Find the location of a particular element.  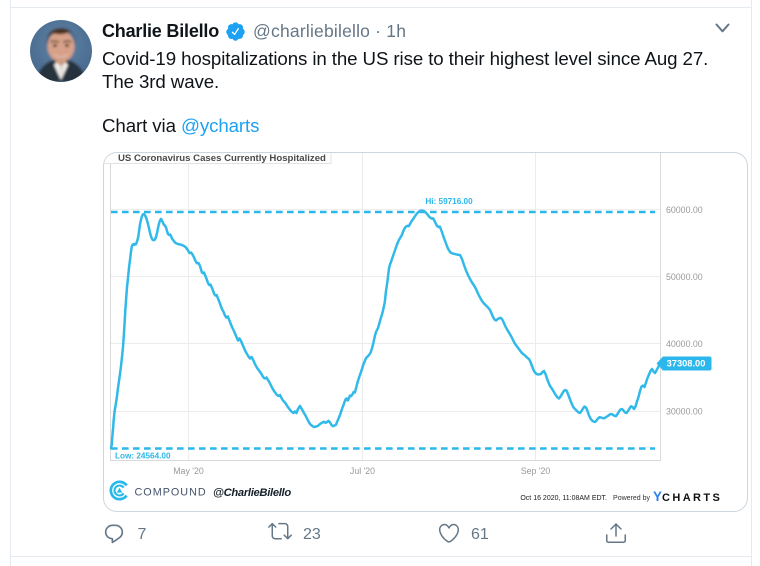

svg-text: Low: 24564.00 is located at coordinates (143, 456).